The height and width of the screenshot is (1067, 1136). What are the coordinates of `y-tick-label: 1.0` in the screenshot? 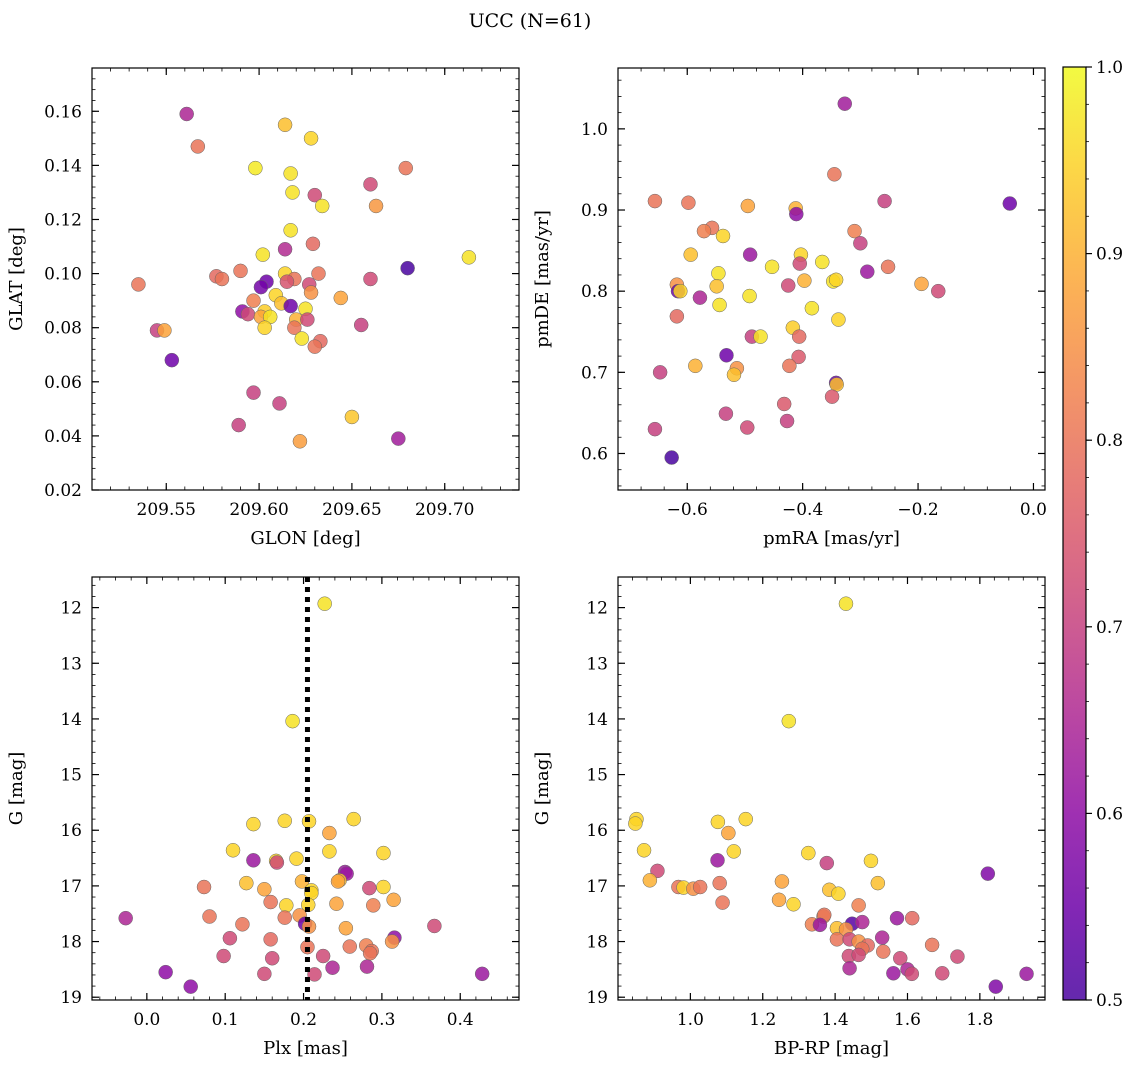 It's located at (594, 130).